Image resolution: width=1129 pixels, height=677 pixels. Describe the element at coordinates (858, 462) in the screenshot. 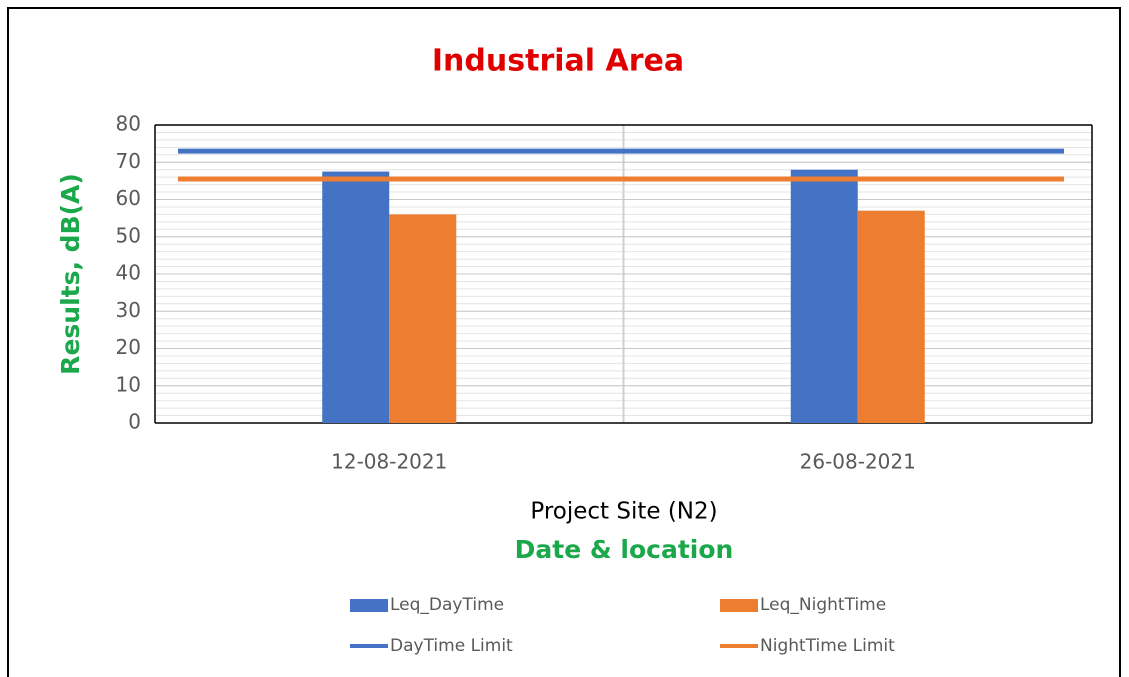

I see `x-tick-label: 26-08-2021` at that location.